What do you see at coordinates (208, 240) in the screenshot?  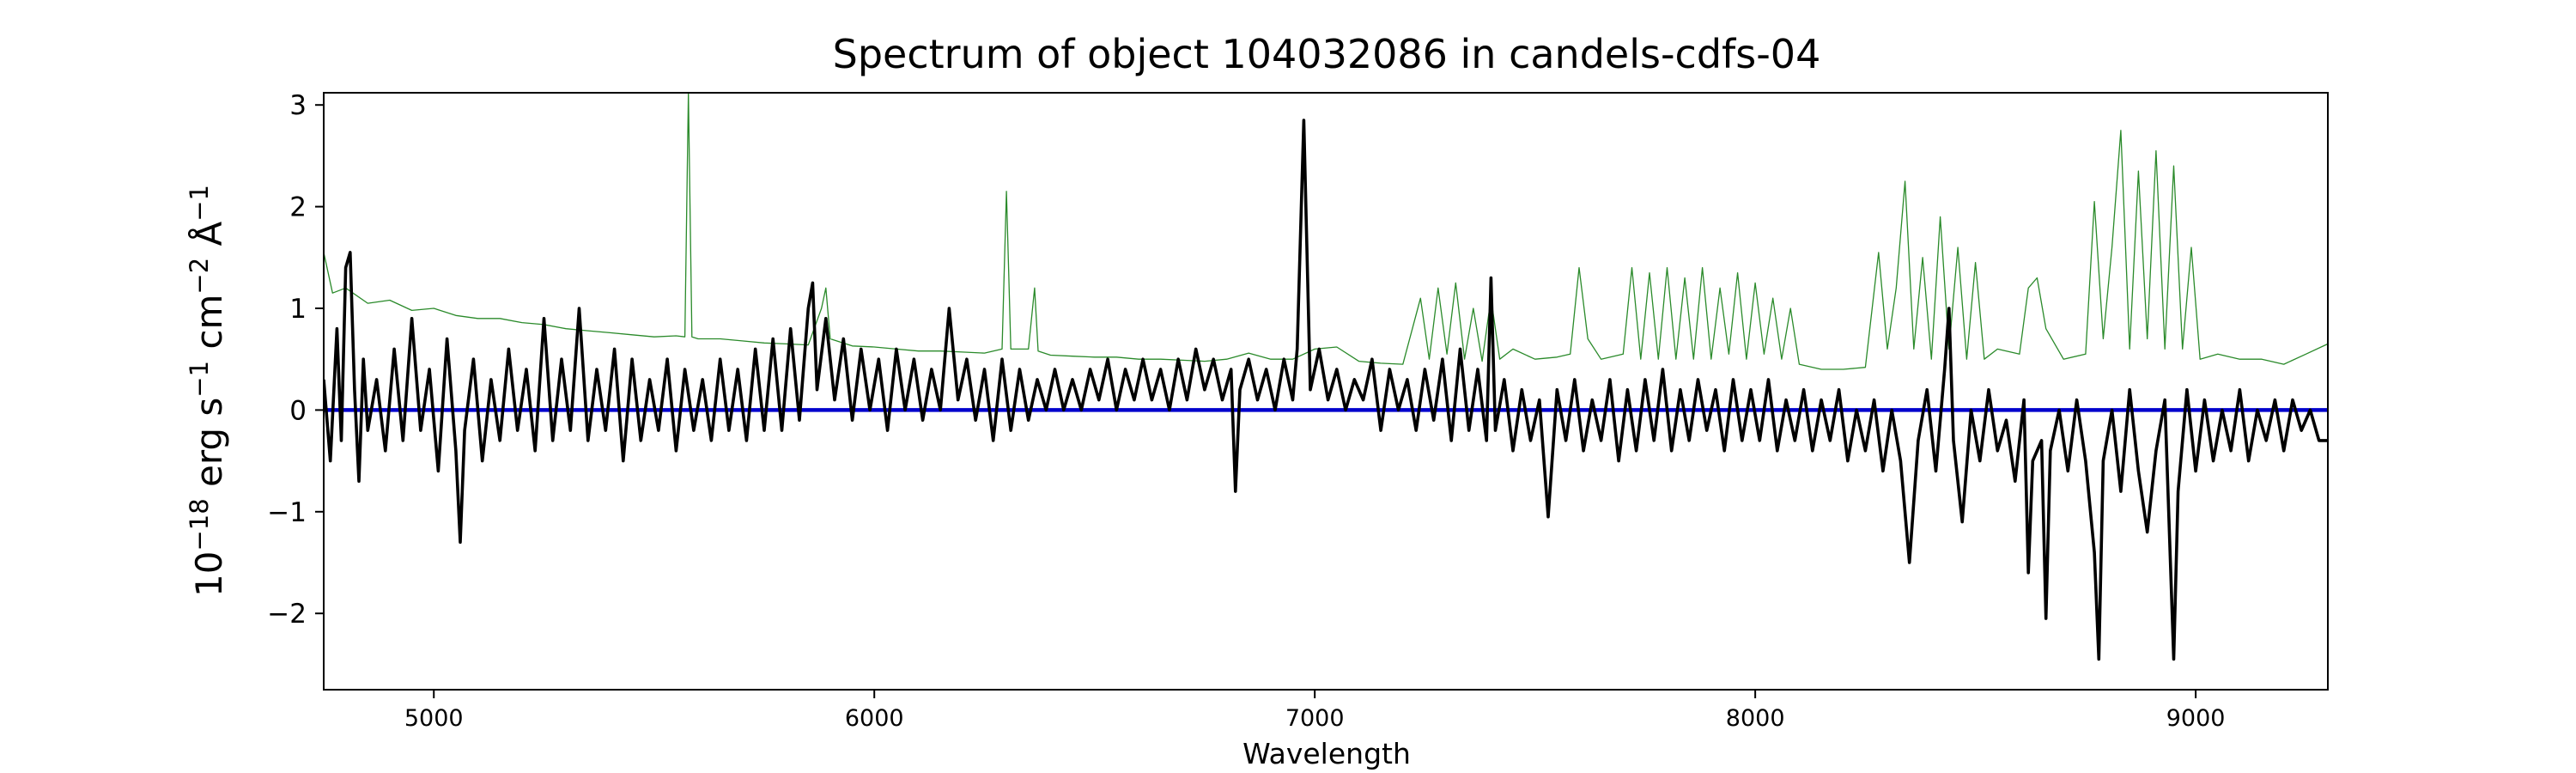 I see `y-axis-label-unit3: Å` at bounding box center [208, 240].